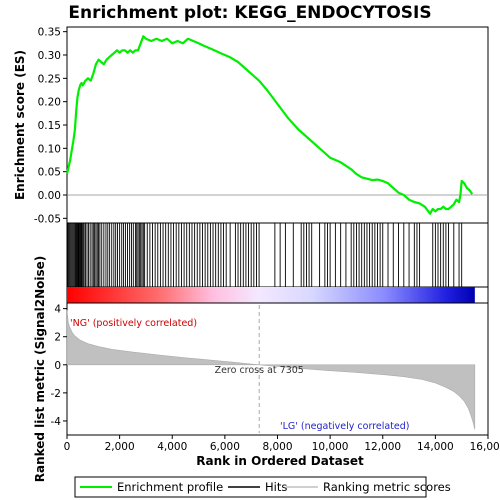  What do you see at coordinates (271, 295) in the screenshot?
I see `rank-color-gradient-fill` at bounding box center [271, 295].